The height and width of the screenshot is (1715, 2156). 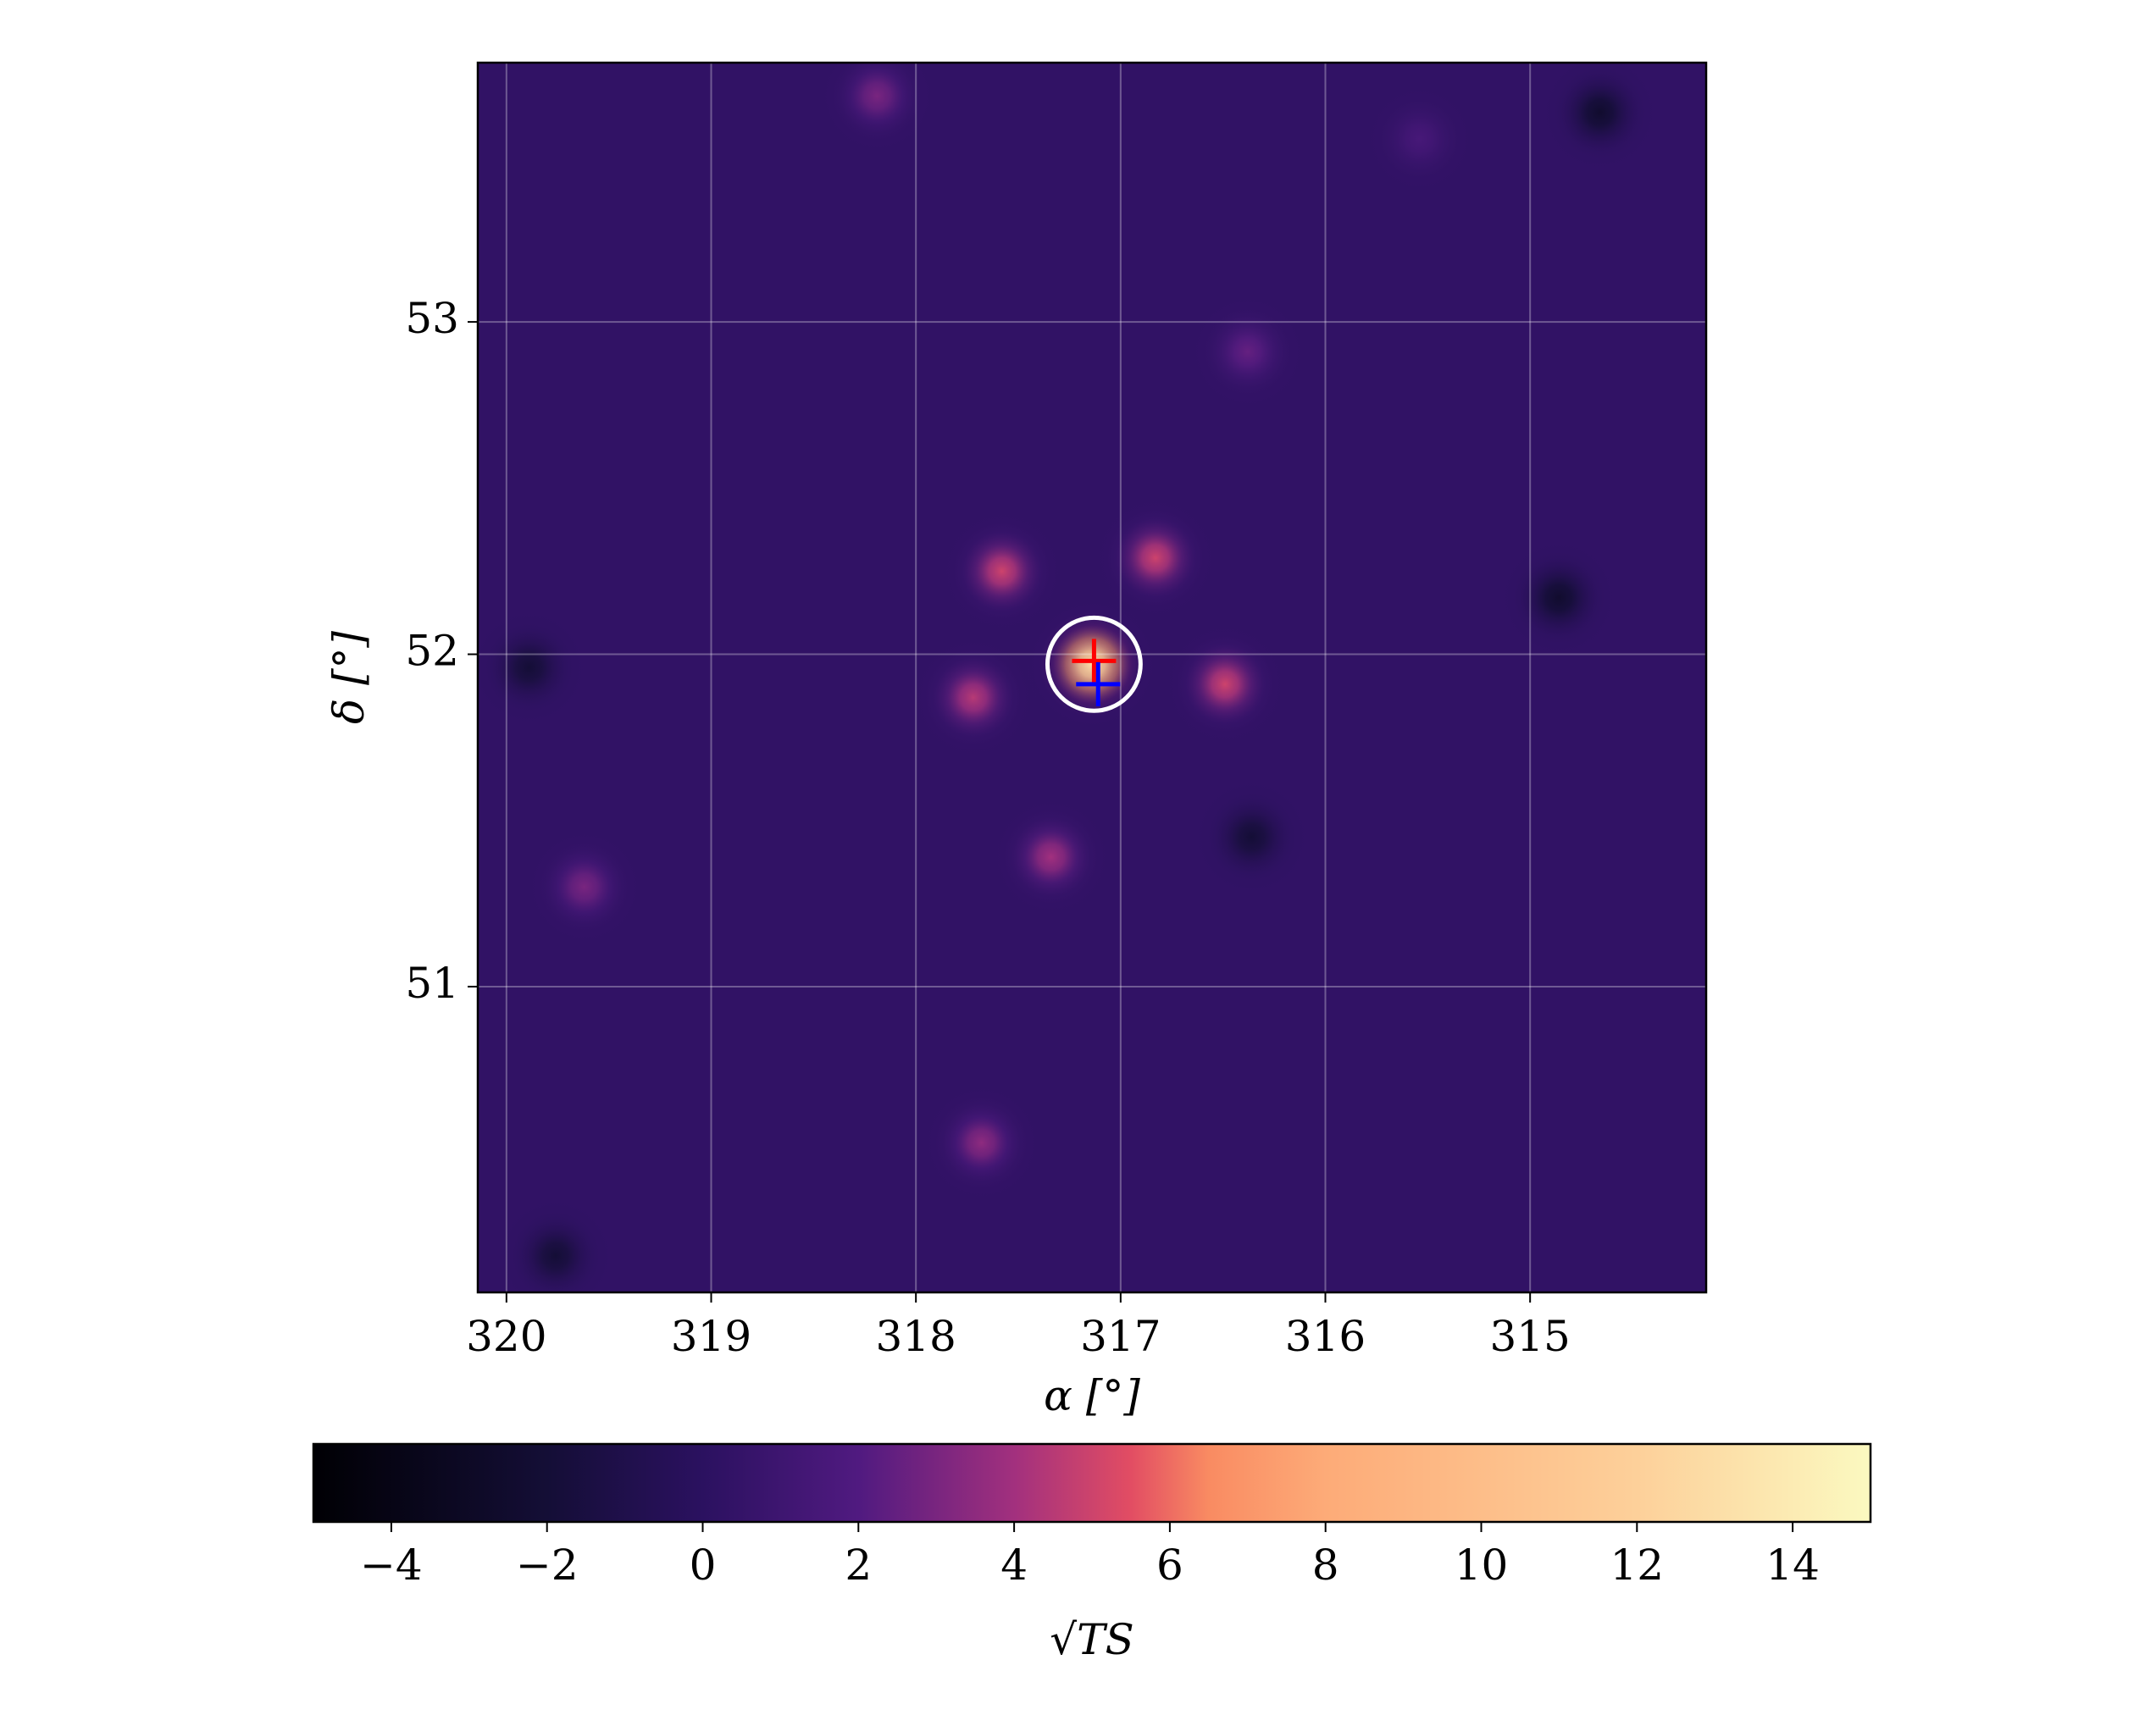 What do you see at coordinates (547, 1565) in the screenshot?
I see `colorbar-tick-label: −2` at bounding box center [547, 1565].